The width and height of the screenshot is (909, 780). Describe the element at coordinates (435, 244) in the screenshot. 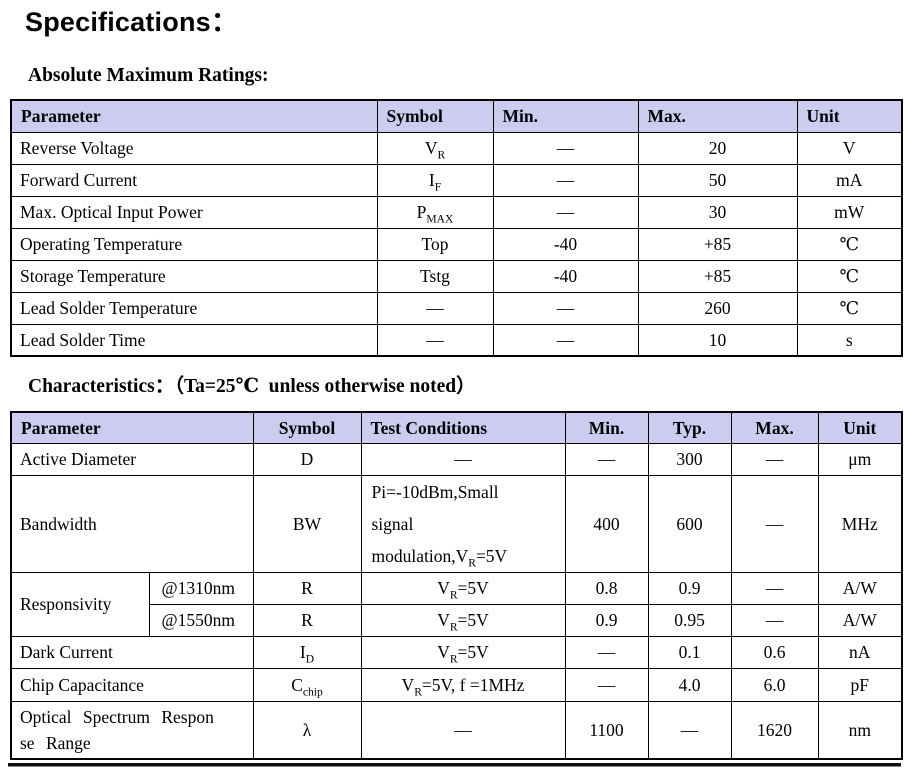

I see `symbol-cell: Top` at that location.